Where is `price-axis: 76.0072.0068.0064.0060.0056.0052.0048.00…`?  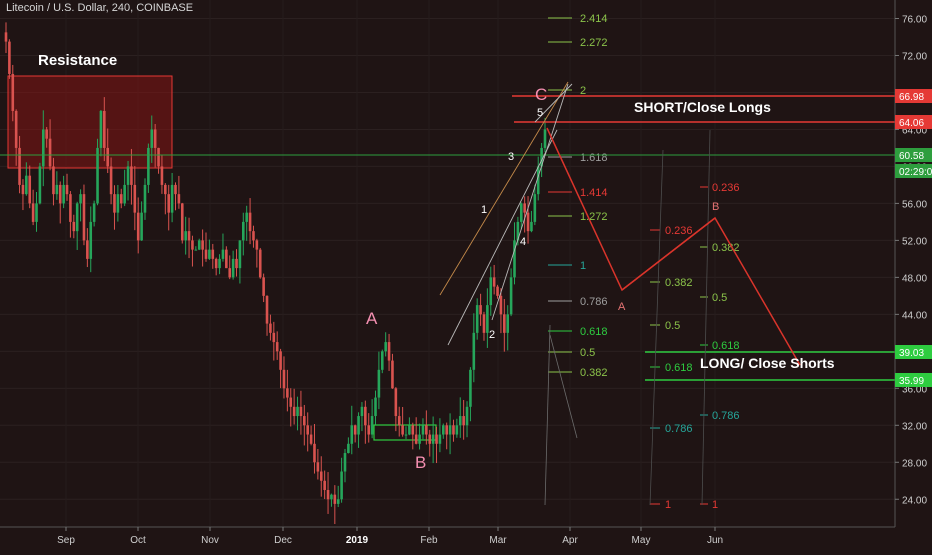 price-axis: 76.0072.0068.0064.0060.0056.0052.0048.00… is located at coordinates (913, 263).